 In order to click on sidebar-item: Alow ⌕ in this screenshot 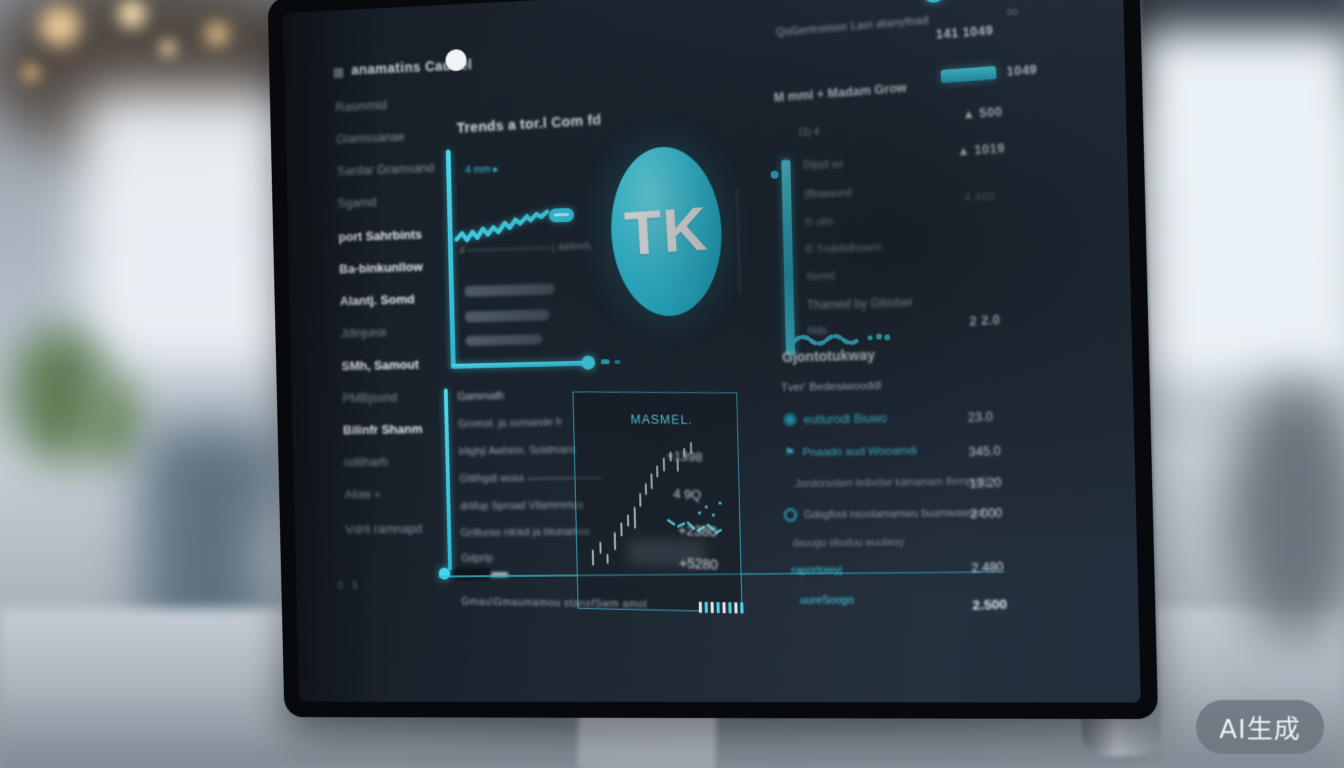, I will do `click(363, 494)`.